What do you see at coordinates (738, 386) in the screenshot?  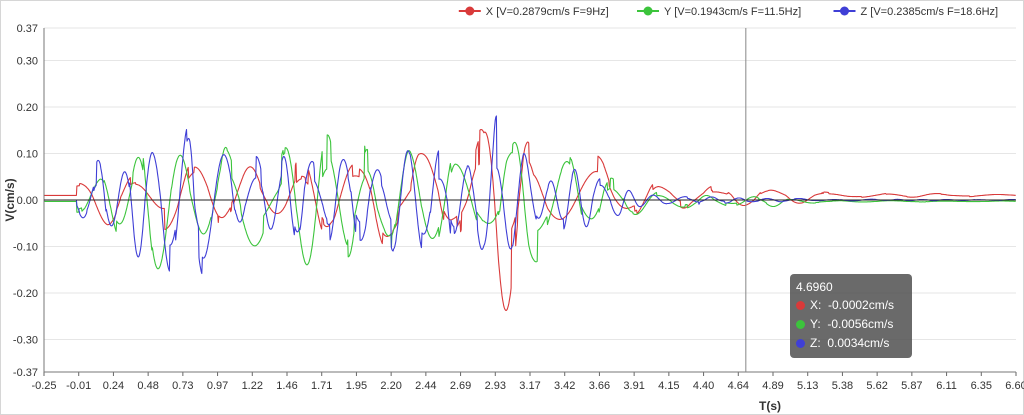 I see `x-tick-label: 4.64` at bounding box center [738, 386].